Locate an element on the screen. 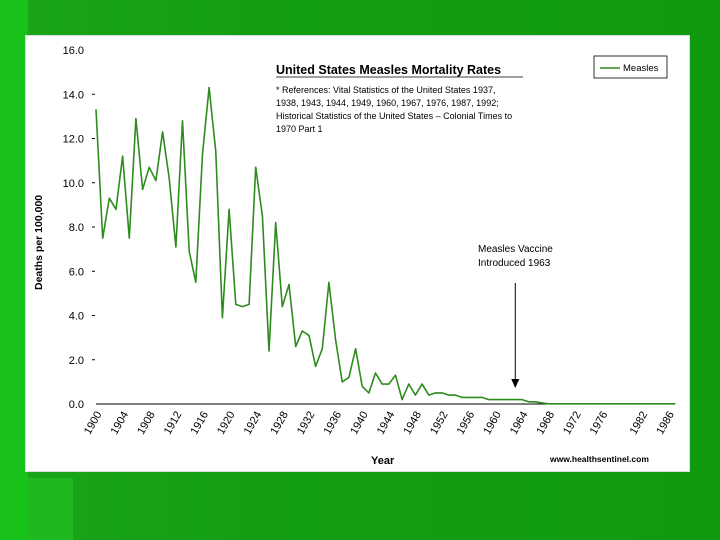 Image resolution: width=720 pixels, height=540 pixels. y-tick-label: 4.0 is located at coordinates (76, 317).